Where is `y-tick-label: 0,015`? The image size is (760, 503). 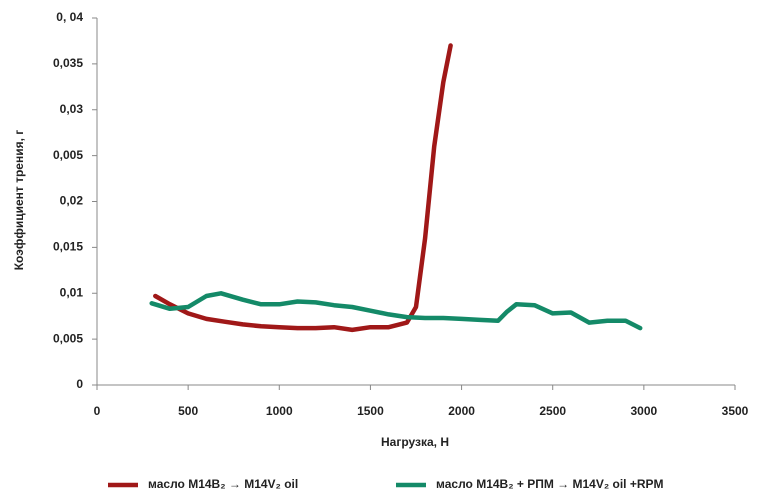 y-tick-label: 0,015 is located at coordinates (68, 247).